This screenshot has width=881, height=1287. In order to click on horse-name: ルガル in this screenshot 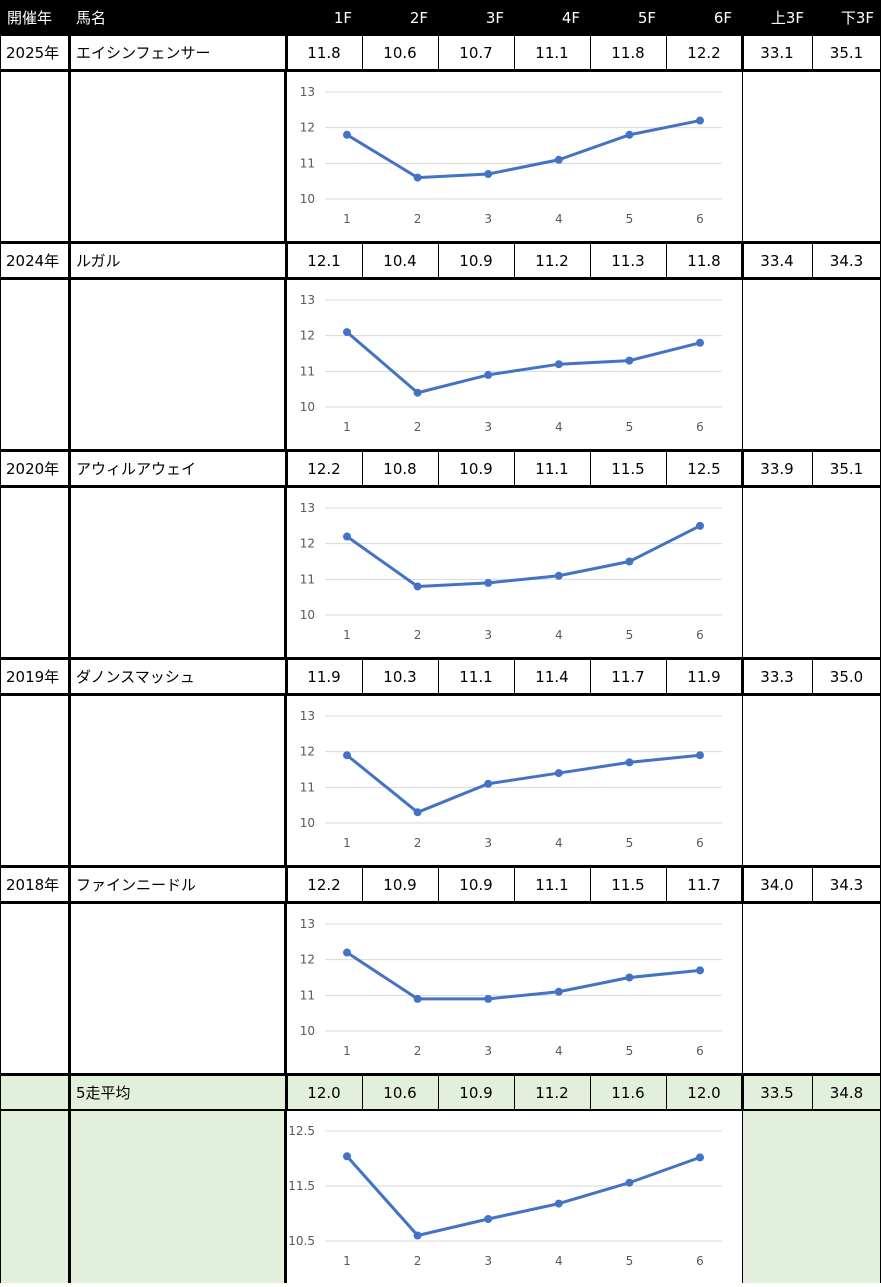, I will do `click(98, 261)`.